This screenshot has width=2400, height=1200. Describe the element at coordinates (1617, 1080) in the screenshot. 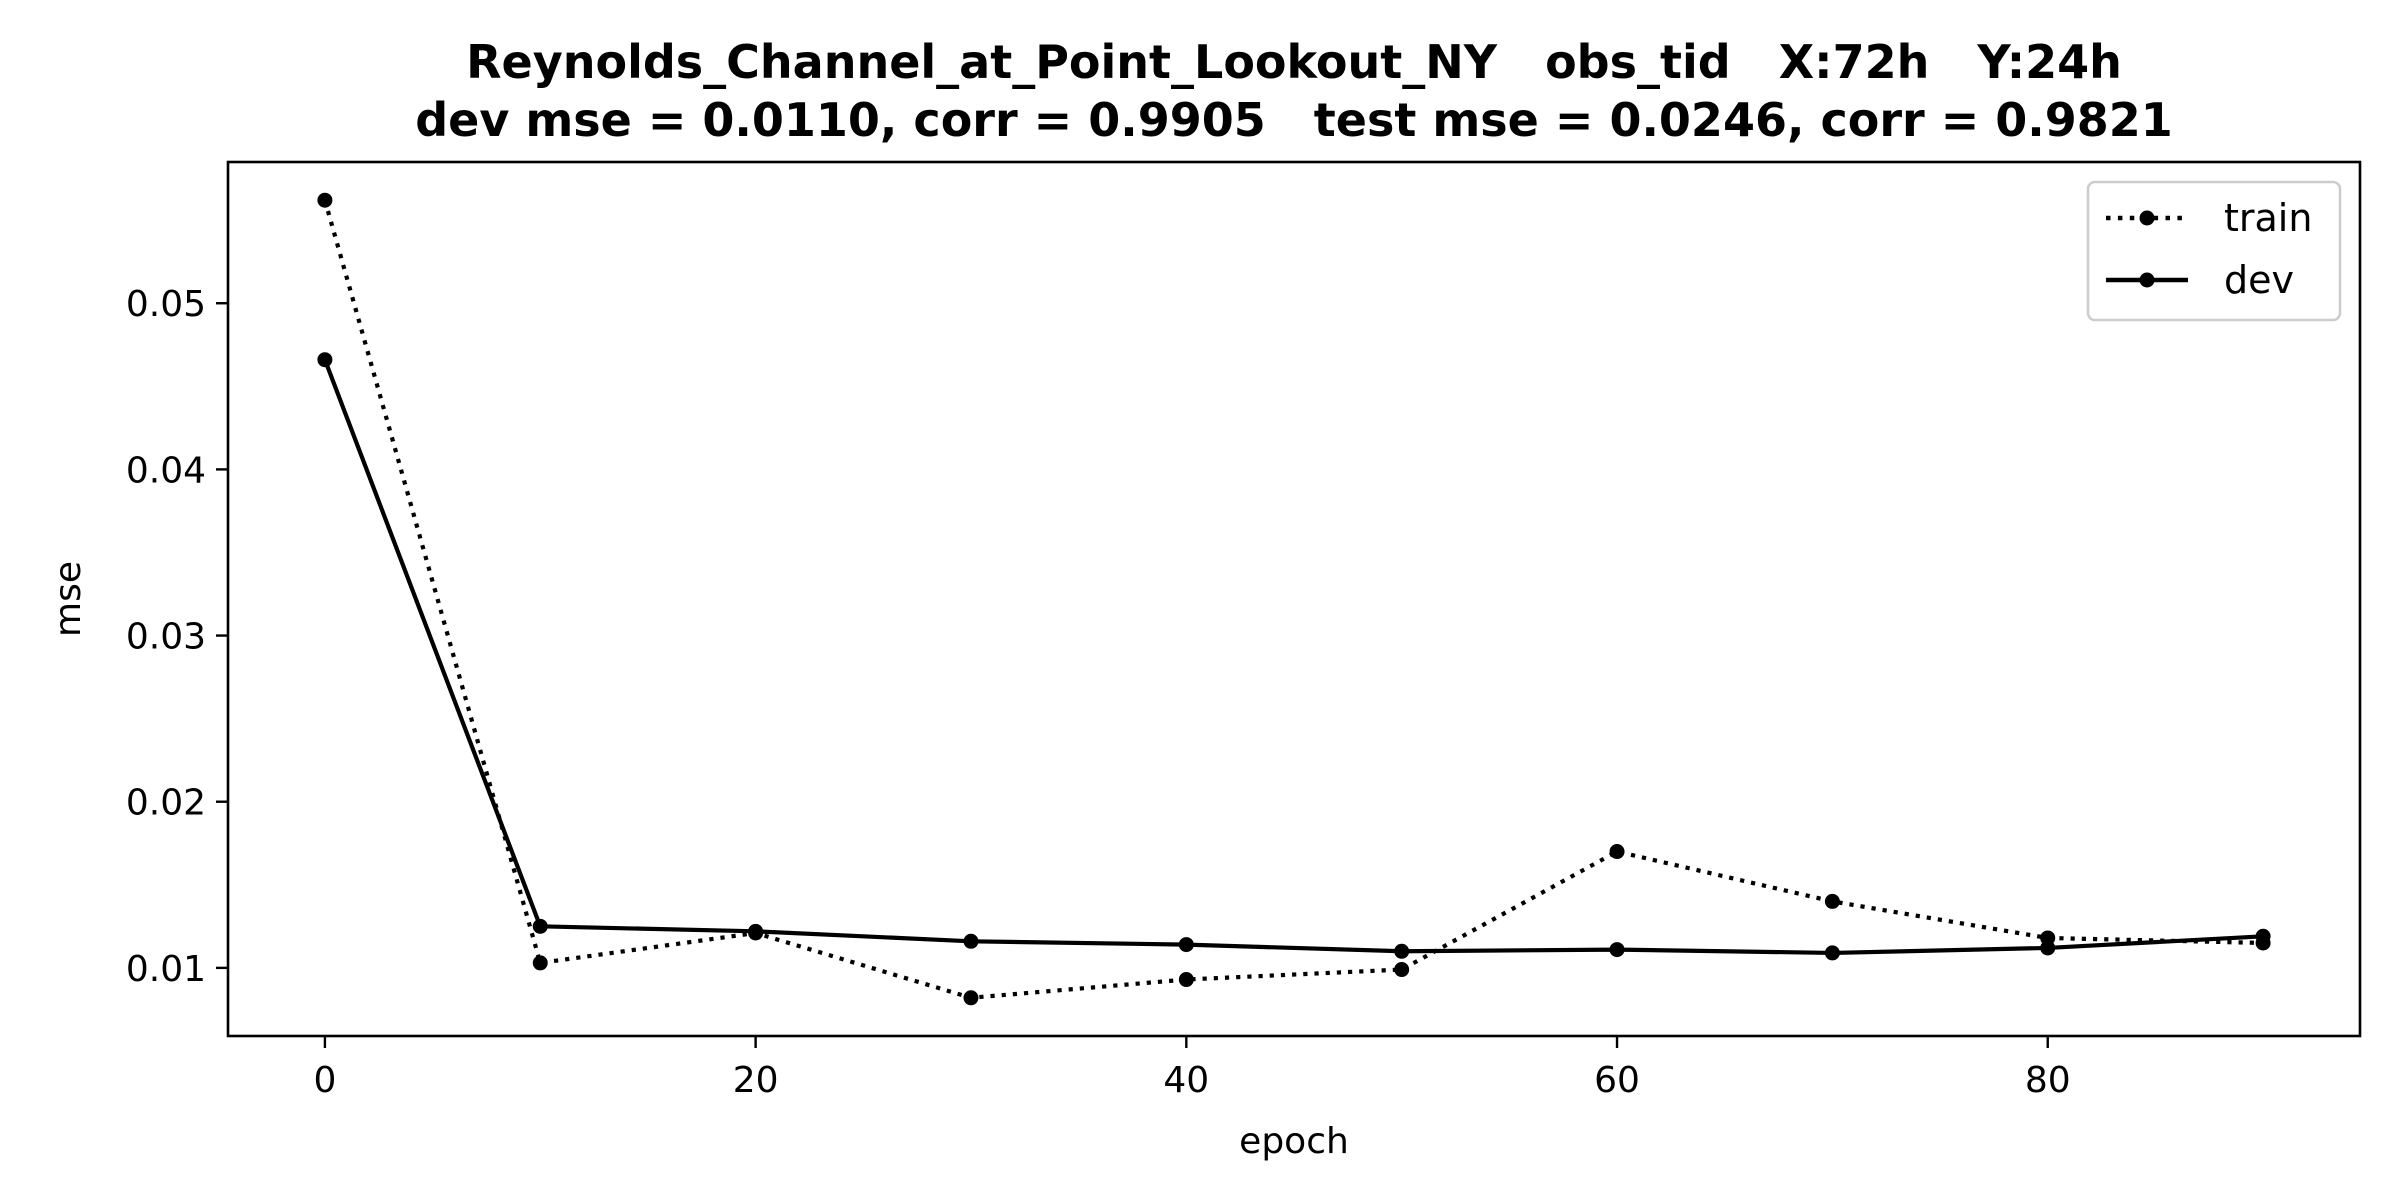

I see `x-tick-label: 60` at that location.